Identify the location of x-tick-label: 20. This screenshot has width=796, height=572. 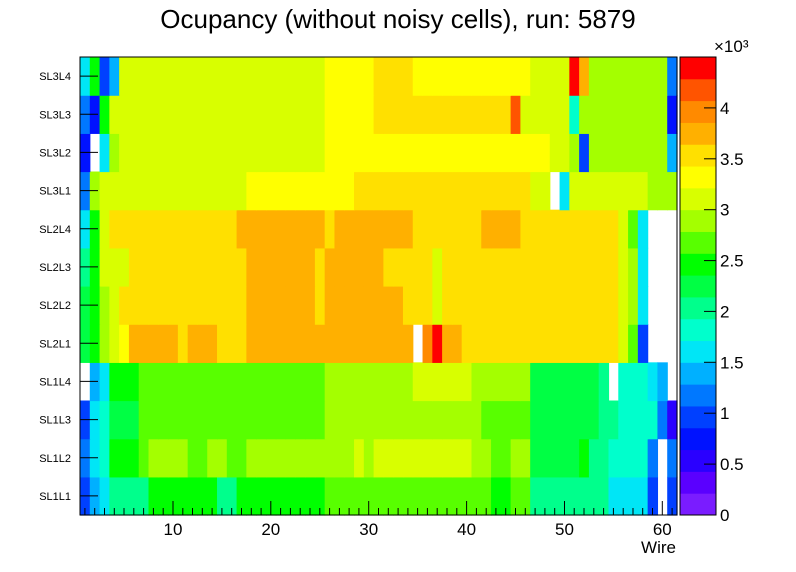
(270, 529).